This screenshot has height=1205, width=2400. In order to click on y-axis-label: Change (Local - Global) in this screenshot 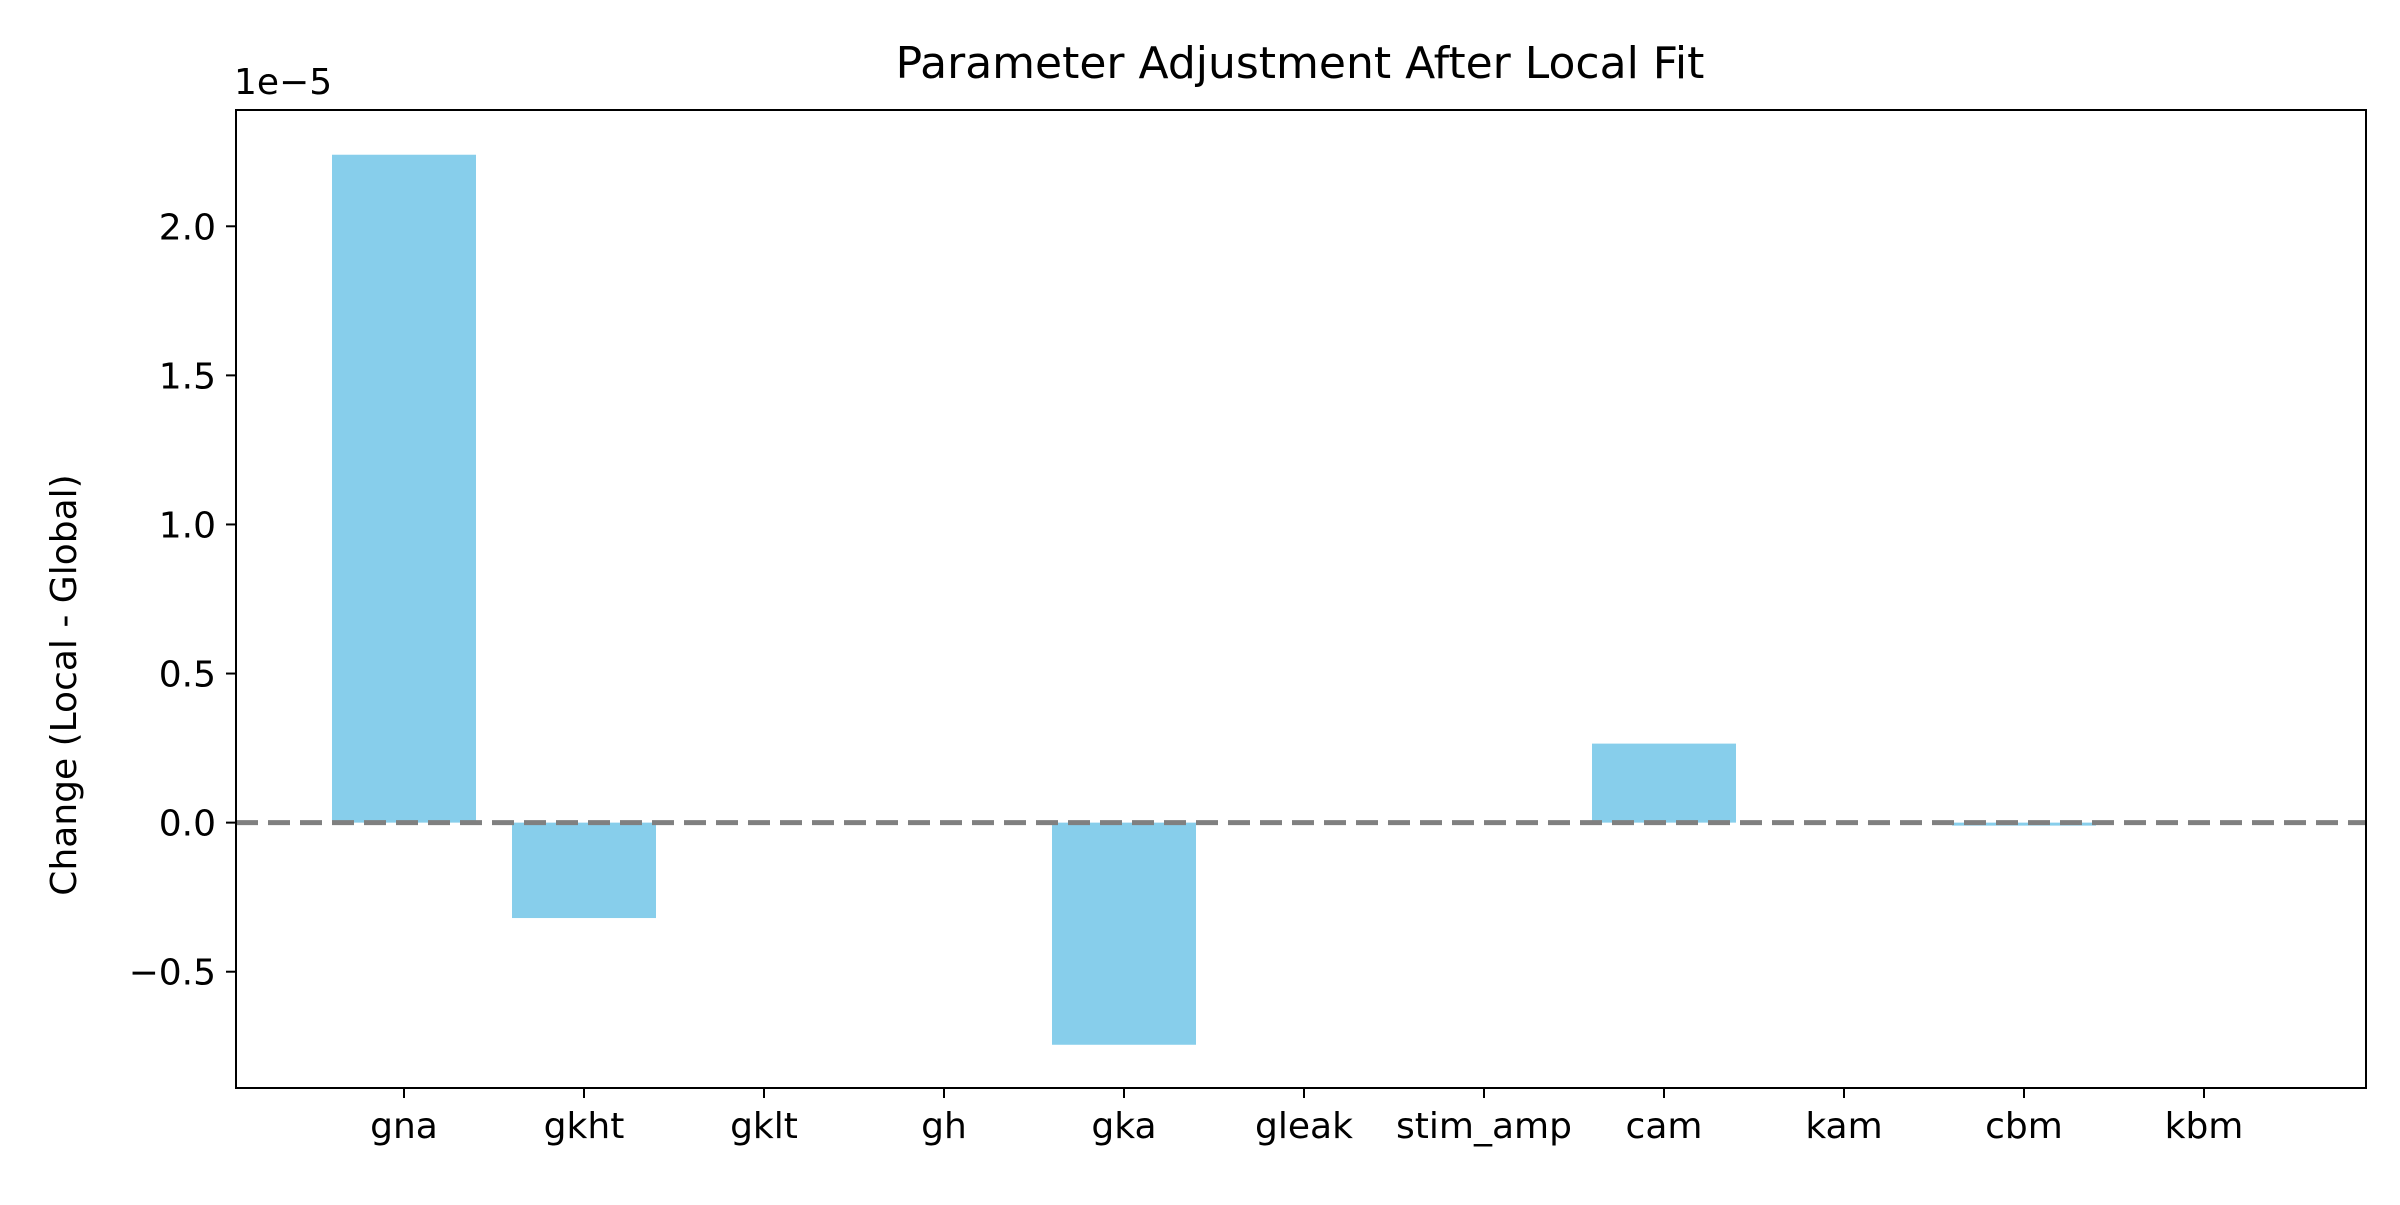, I will do `click(64, 684)`.